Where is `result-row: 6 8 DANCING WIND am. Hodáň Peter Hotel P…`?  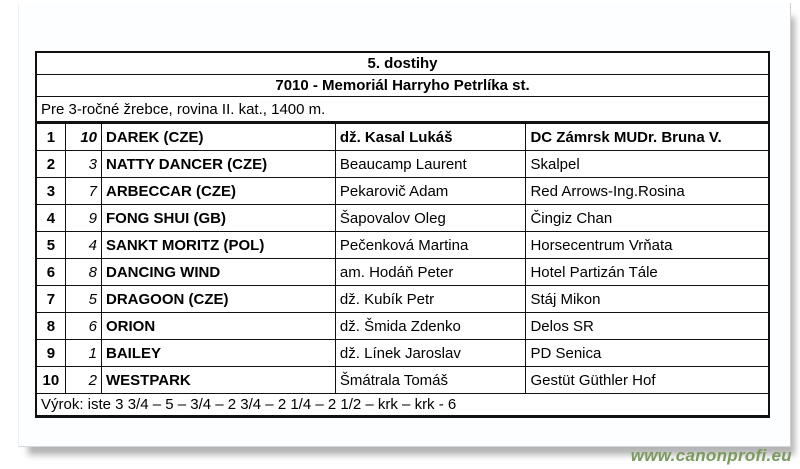 result-row: 6 8 DANCING WIND am. Hodáň Peter Hotel P… is located at coordinates (402, 272).